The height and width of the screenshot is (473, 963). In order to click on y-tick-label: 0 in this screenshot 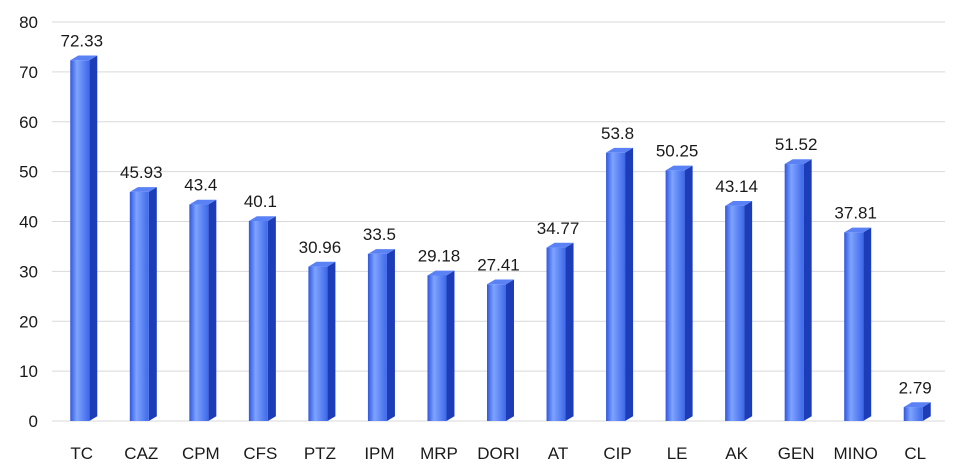, I will do `click(33, 421)`.